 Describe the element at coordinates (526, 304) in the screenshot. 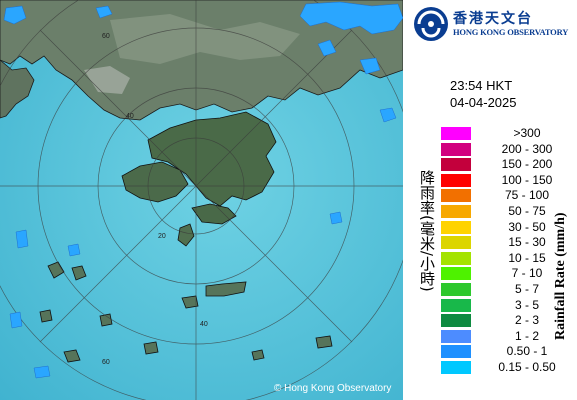

I see `legend-label: 3 - 5` at that location.